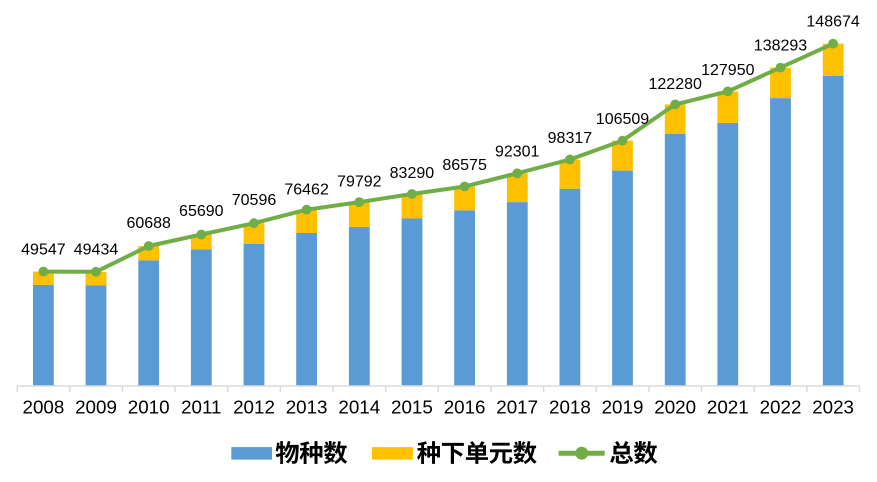 Image resolution: width=877 pixels, height=482 pixels. I want to click on svg-text: 2015, so click(412, 407).